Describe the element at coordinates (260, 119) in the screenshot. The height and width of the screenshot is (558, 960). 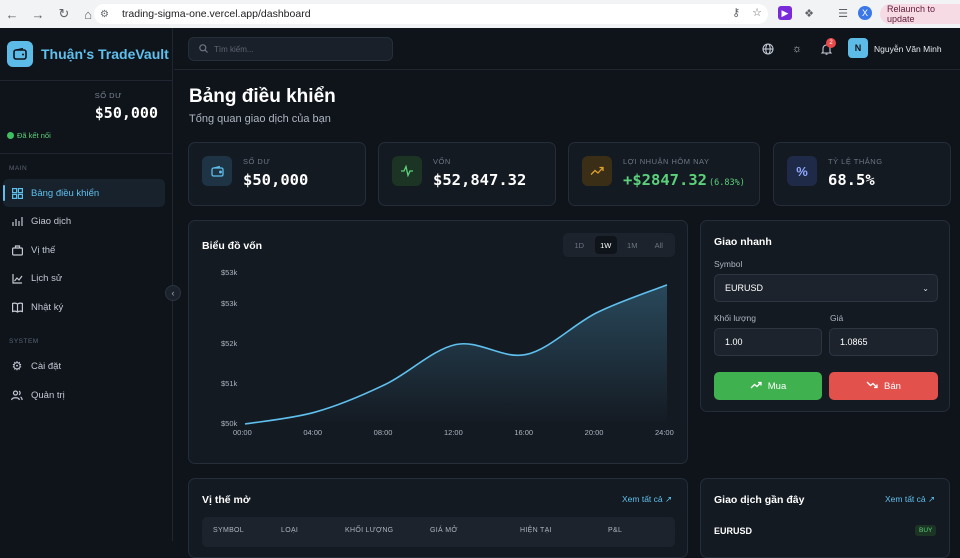
I see `page-subtitle: Tổng quan giao dịch của bạn` at that location.